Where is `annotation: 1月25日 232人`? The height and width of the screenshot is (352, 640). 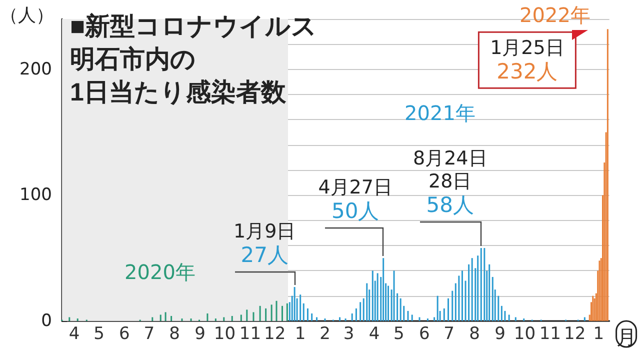 annotation: 1月25日 232人 is located at coordinates (527, 60).